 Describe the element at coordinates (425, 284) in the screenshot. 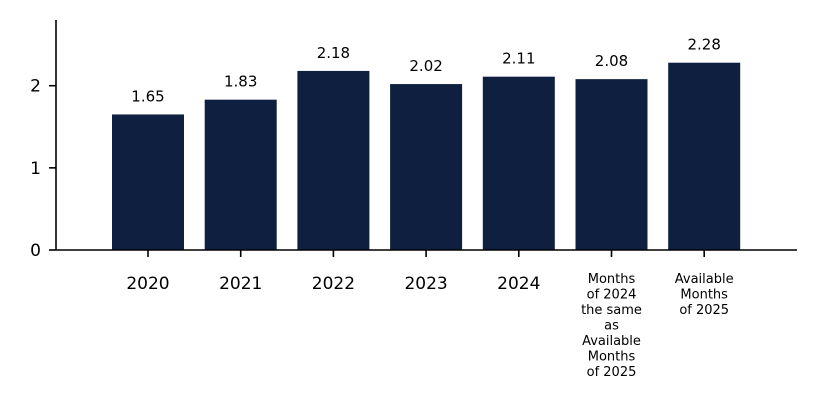

I see `x-tick-label-3: 2023` at that location.